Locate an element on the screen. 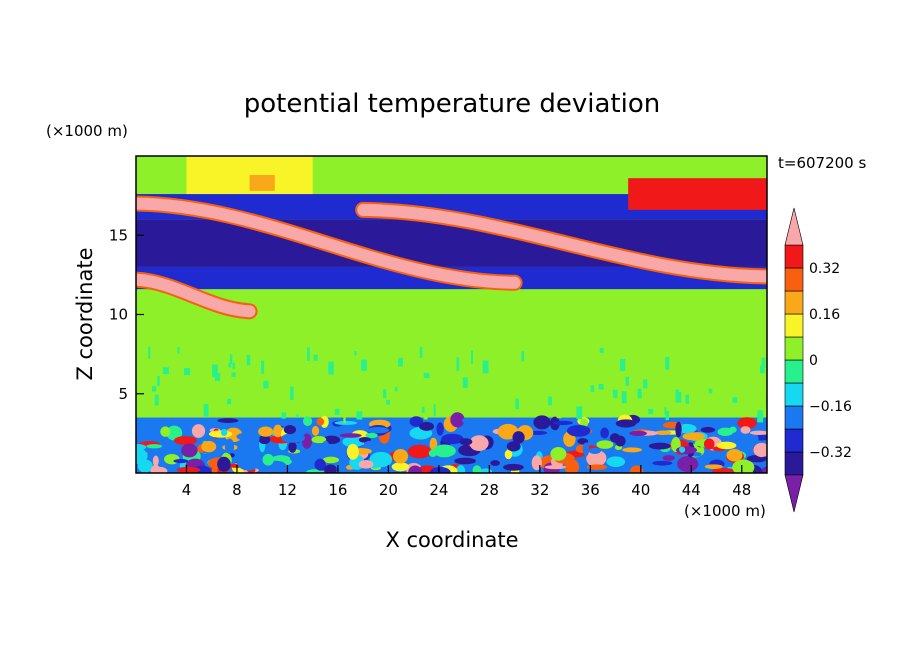 The image size is (904, 654). chart-title: potential temperature deviation is located at coordinates (452, 104).